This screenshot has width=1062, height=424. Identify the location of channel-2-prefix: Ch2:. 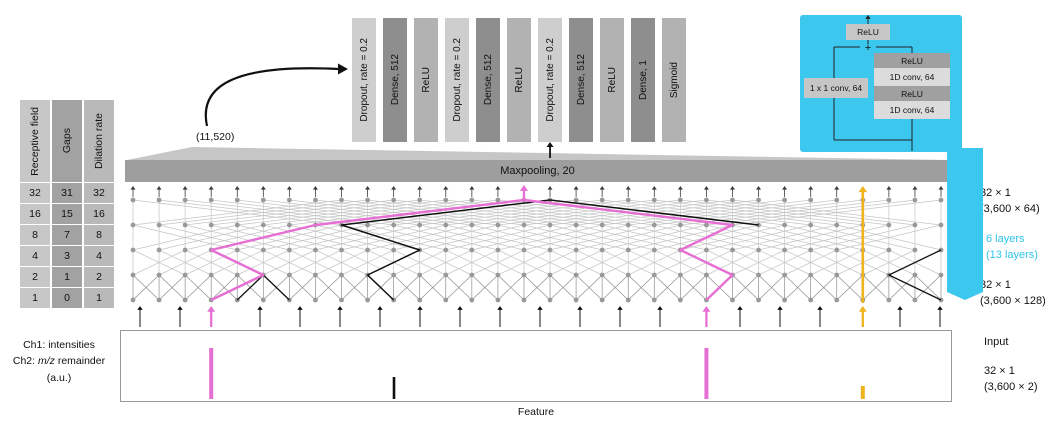
(25, 361).